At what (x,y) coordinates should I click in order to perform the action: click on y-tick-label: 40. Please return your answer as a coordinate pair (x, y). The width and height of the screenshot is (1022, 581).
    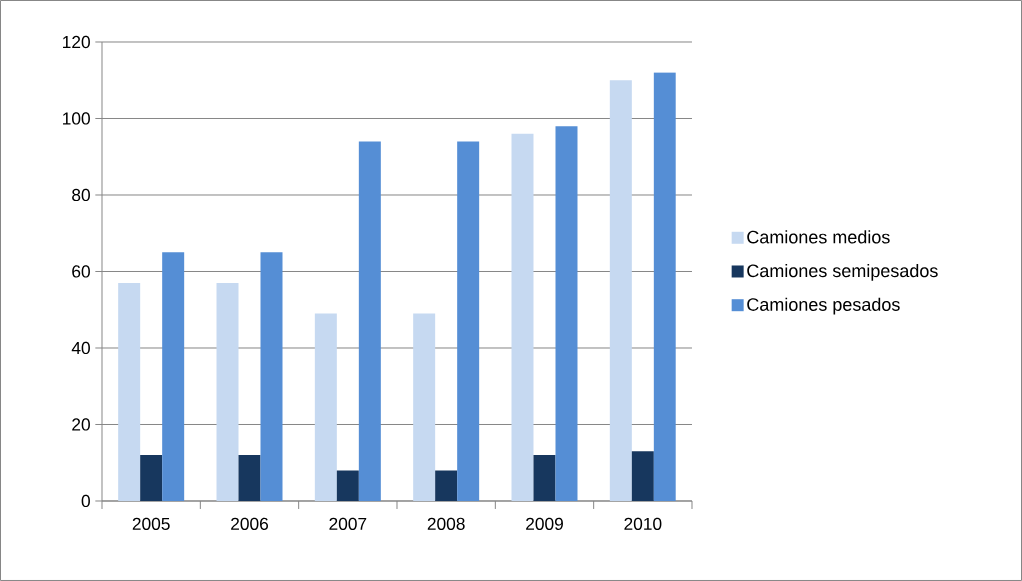
    Looking at the image, I should click on (80, 348).